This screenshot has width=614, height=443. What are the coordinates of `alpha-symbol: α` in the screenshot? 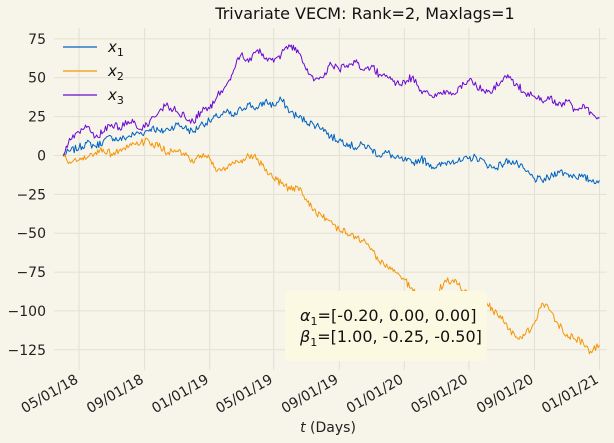 It's located at (305, 315).